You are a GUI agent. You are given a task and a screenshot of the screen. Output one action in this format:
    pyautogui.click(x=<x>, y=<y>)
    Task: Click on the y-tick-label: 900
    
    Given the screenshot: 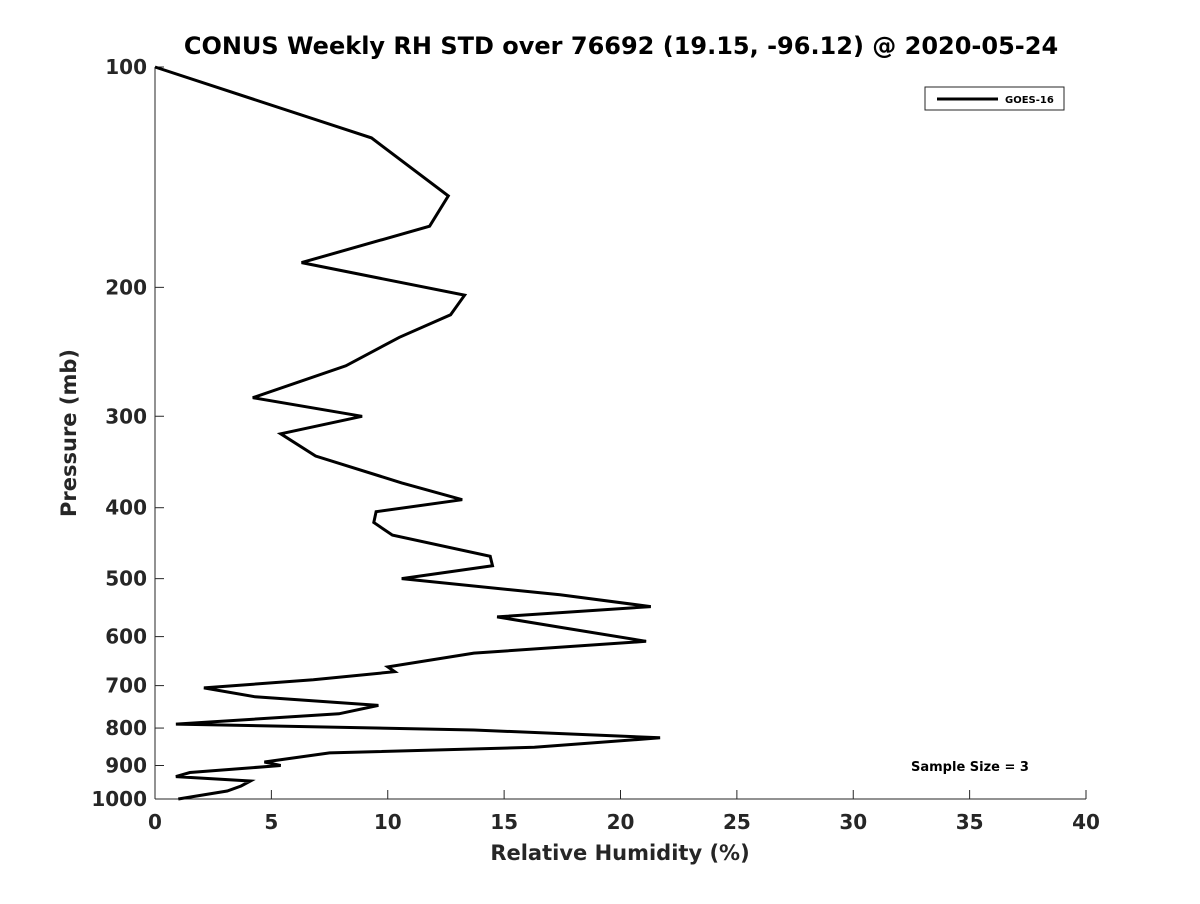 What is the action you would take?
    pyautogui.click(x=126, y=766)
    